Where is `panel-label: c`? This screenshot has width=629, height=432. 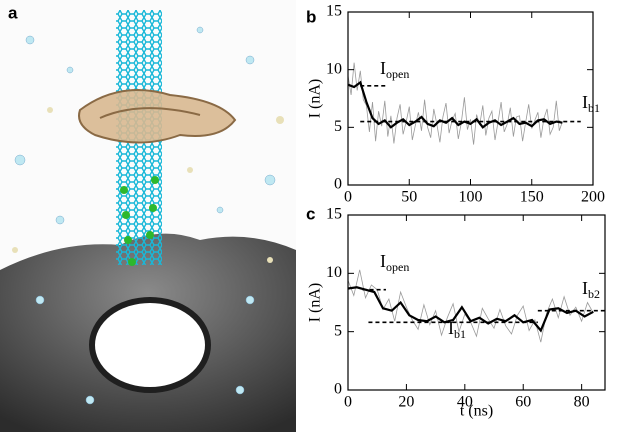 panel-label: c is located at coordinates (310, 213).